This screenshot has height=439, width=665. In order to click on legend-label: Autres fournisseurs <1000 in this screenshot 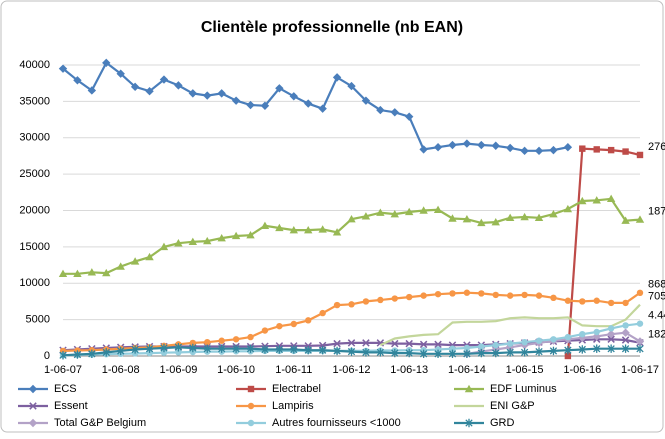, I will do `click(336, 423)`.